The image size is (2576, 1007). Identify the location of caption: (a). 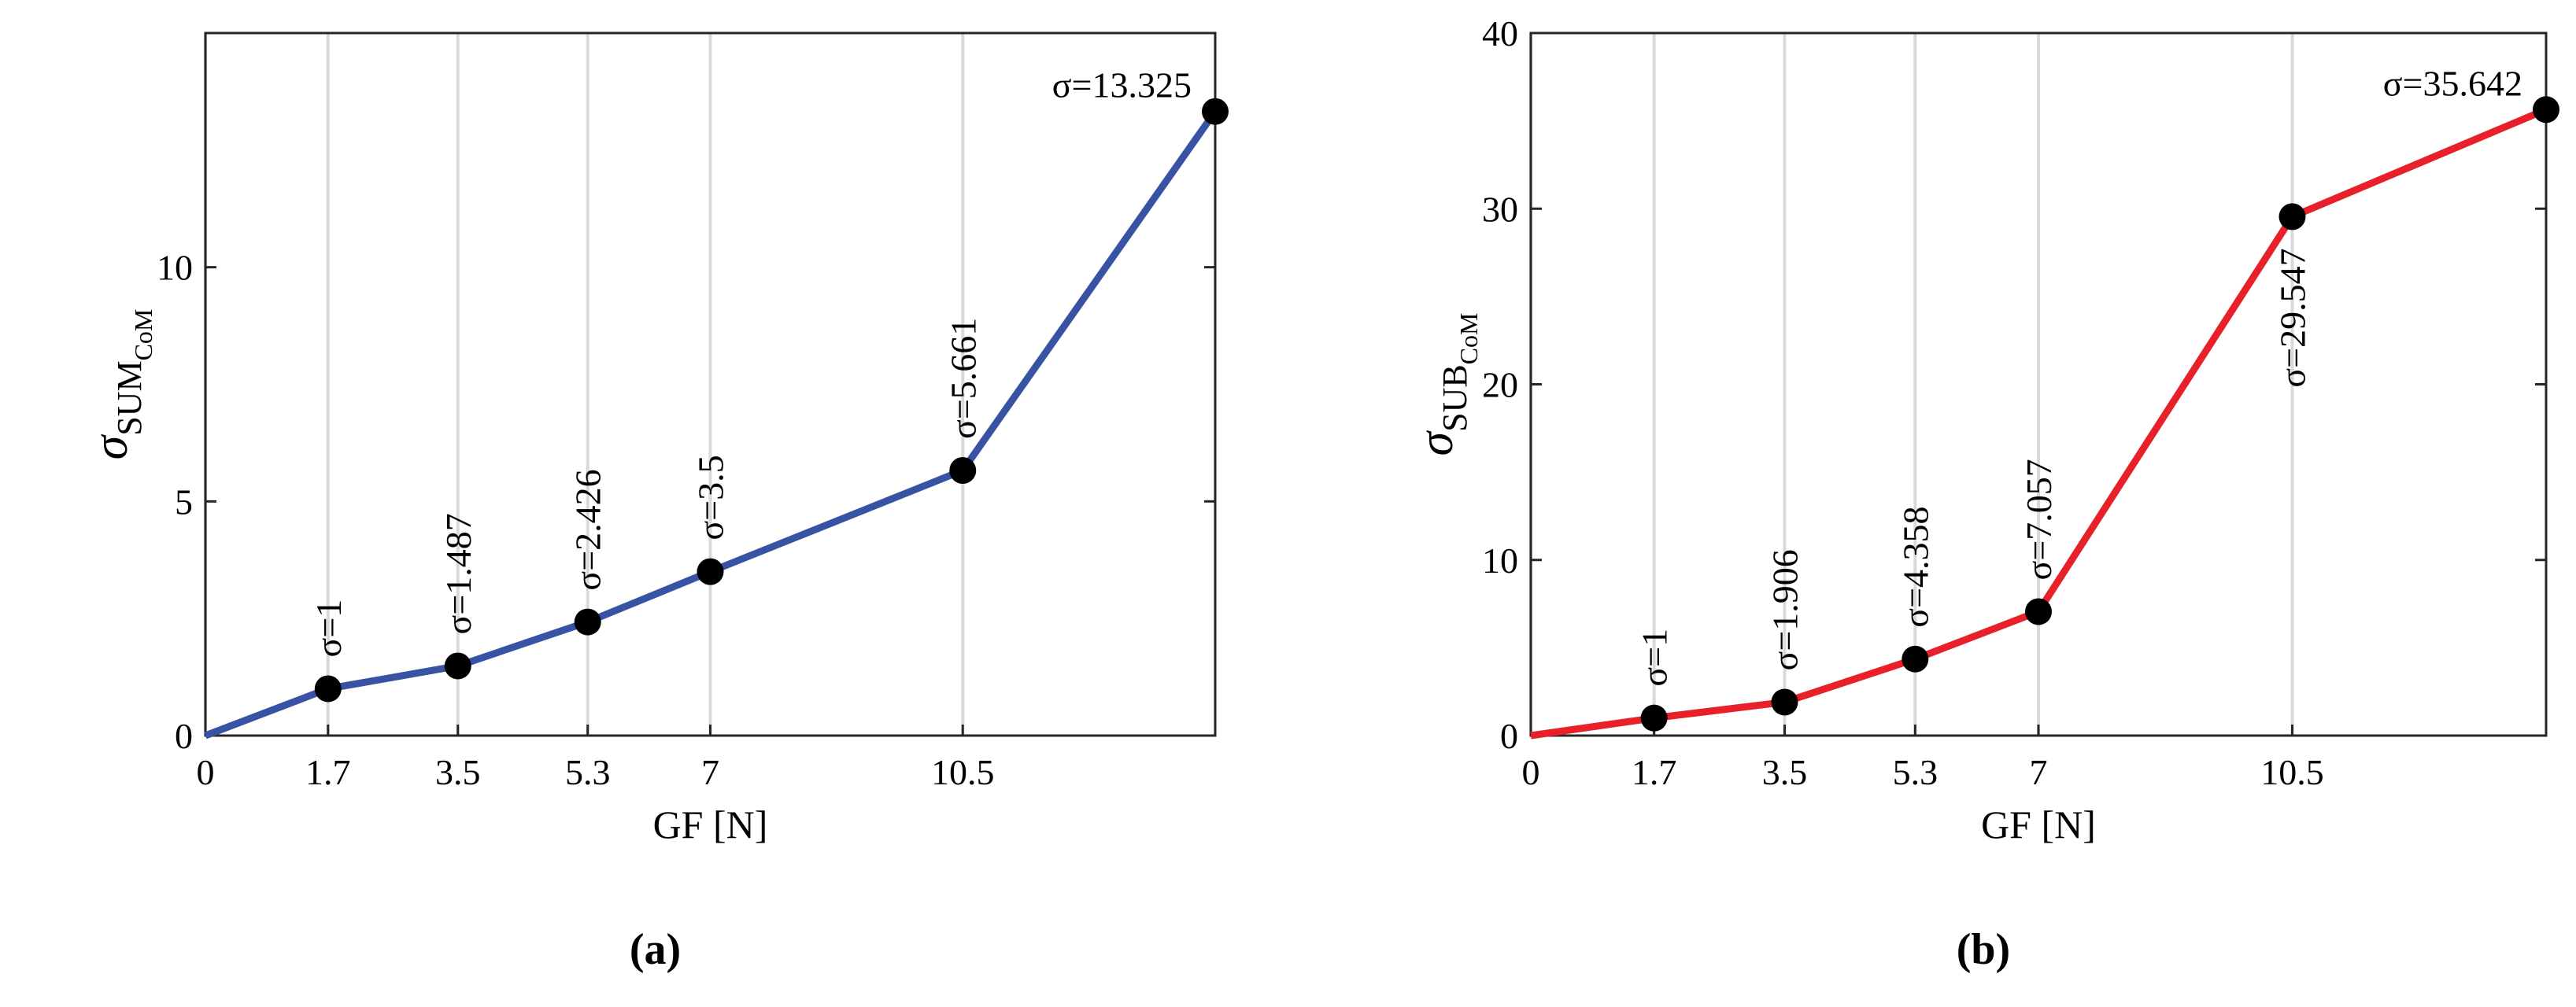
(655, 949).